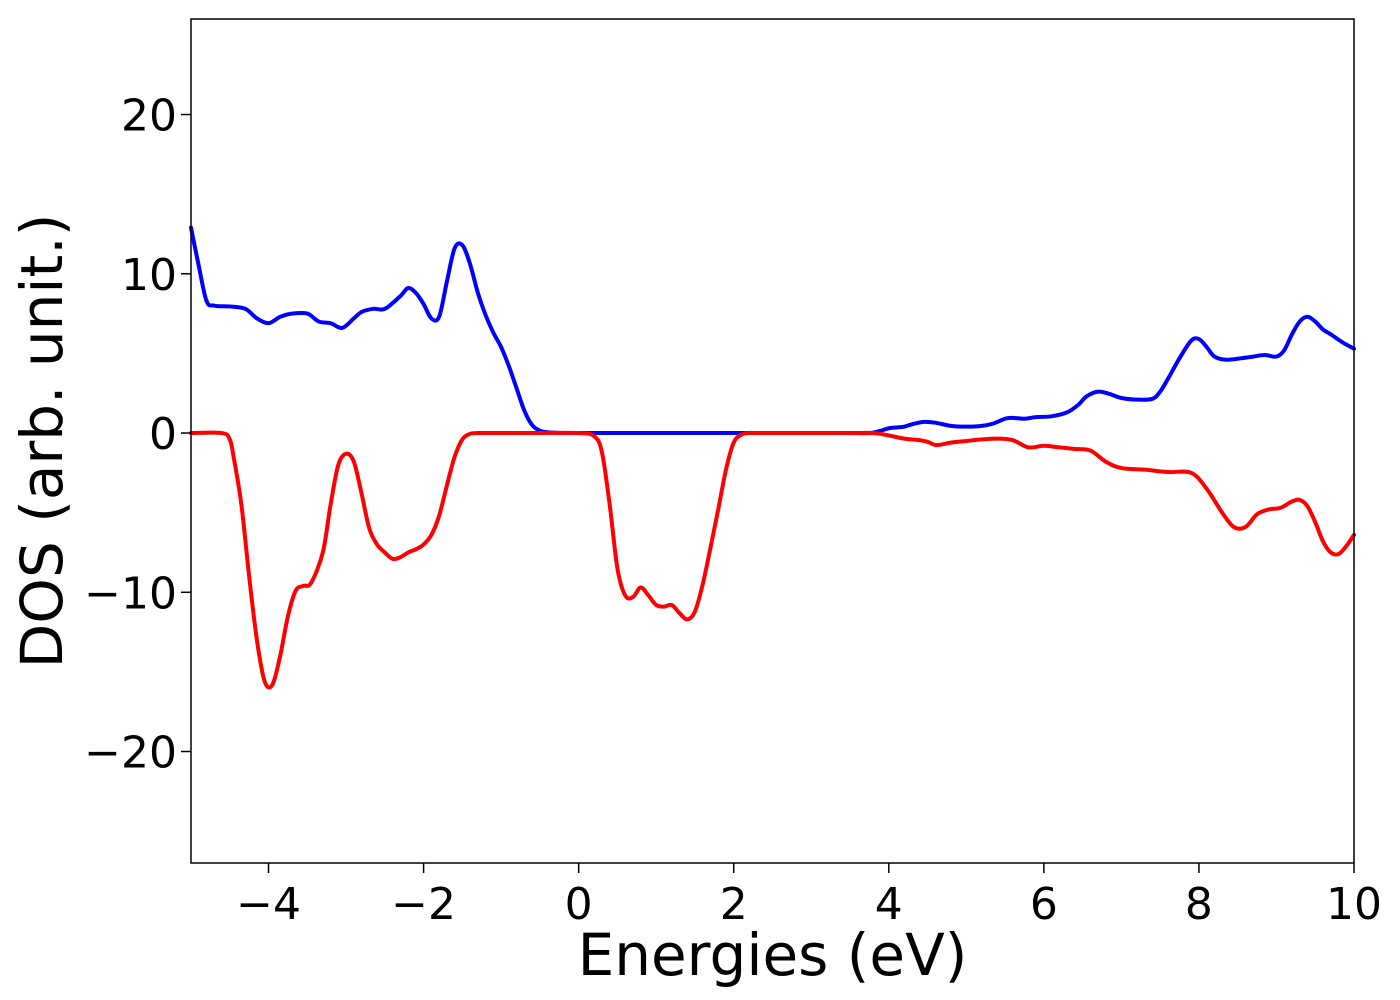 This screenshot has height=1000, width=1400. I want to click on y-tick-label: 20, so click(149, 116).